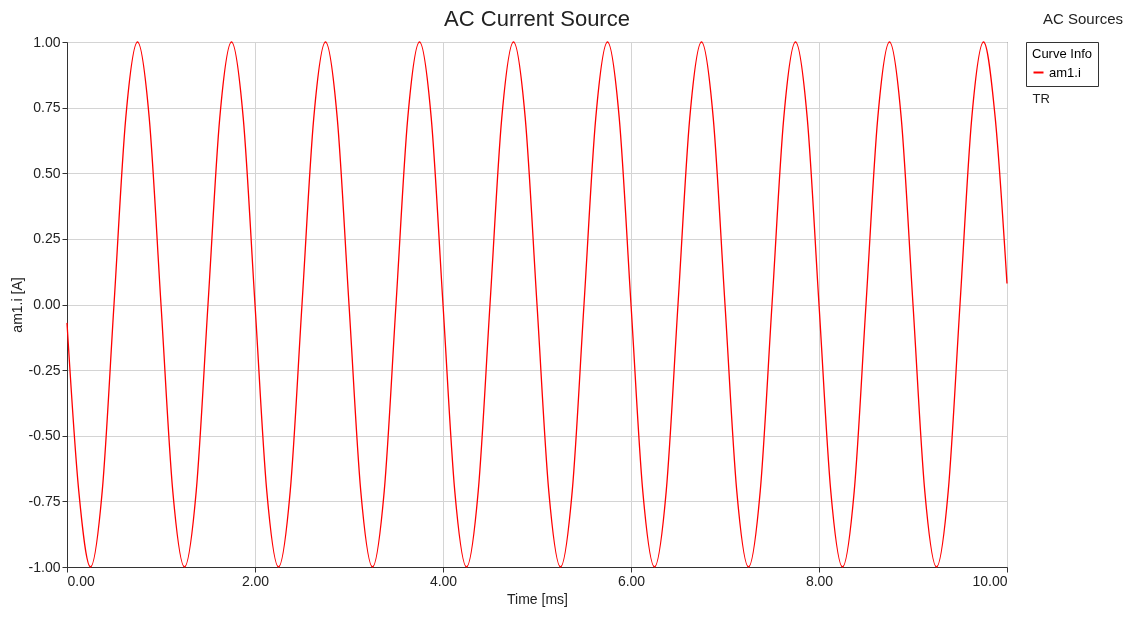 The height and width of the screenshot is (627, 1143). What do you see at coordinates (1041, 98) in the screenshot?
I see `text: TR` at bounding box center [1041, 98].